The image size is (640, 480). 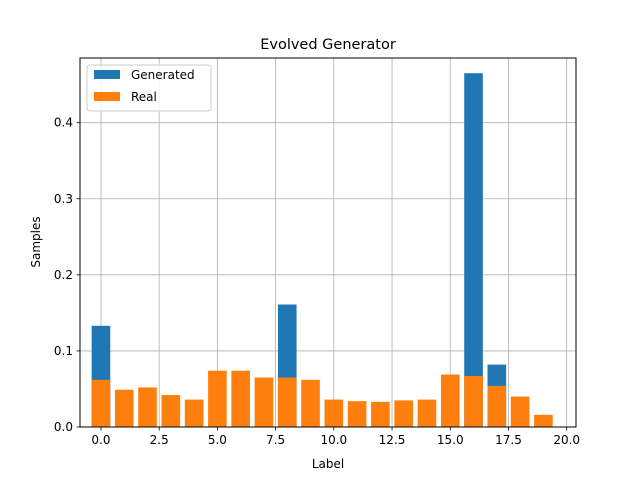 I want to click on y-tick-label: 0.3, so click(x=63, y=199).